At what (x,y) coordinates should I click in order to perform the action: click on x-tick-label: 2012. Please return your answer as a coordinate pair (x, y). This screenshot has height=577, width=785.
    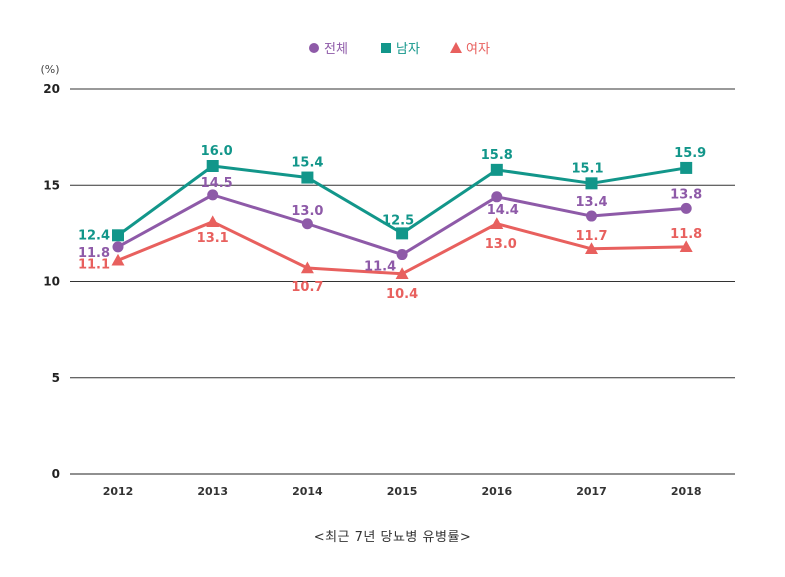
    Looking at the image, I should click on (118, 491).